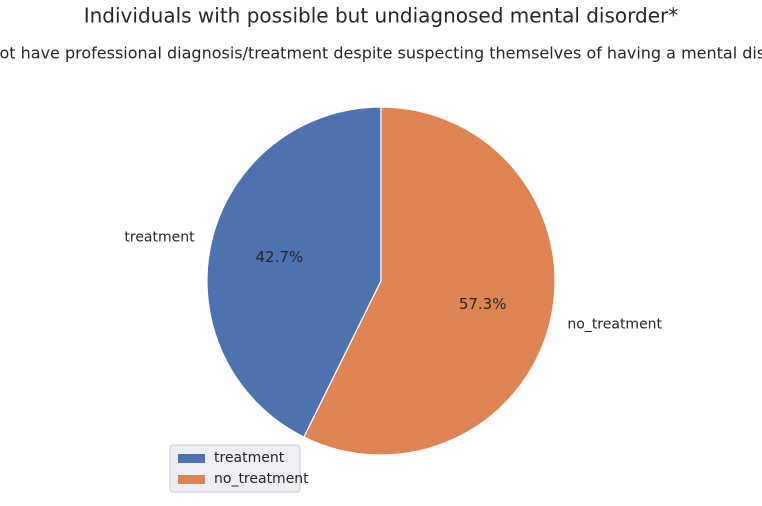 Image resolution: width=762 pixels, height=506 pixels. Describe the element at coordinates (261, 479) in the screenshot. I see `legend-label: no_treatment` at that location.